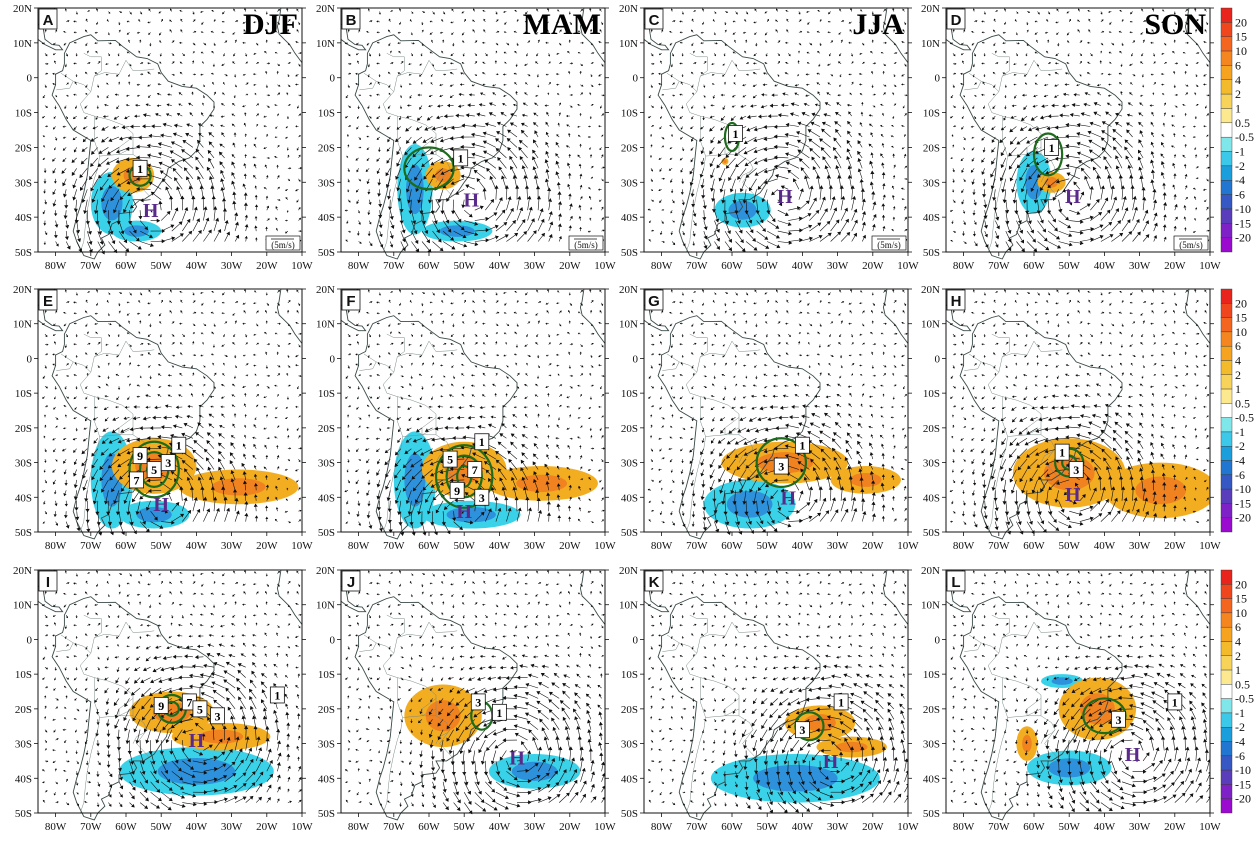  Describe the element at coordinates (232, 266) in the screenshot. I see `lon-tick-label: 30W` at that location.